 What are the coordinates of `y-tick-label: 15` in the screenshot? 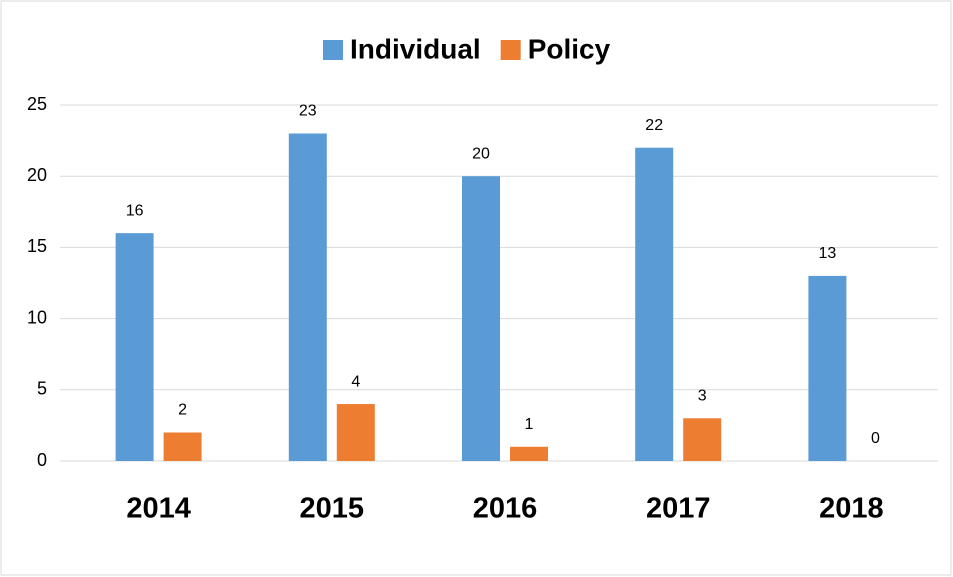 It's located at (37, 246).